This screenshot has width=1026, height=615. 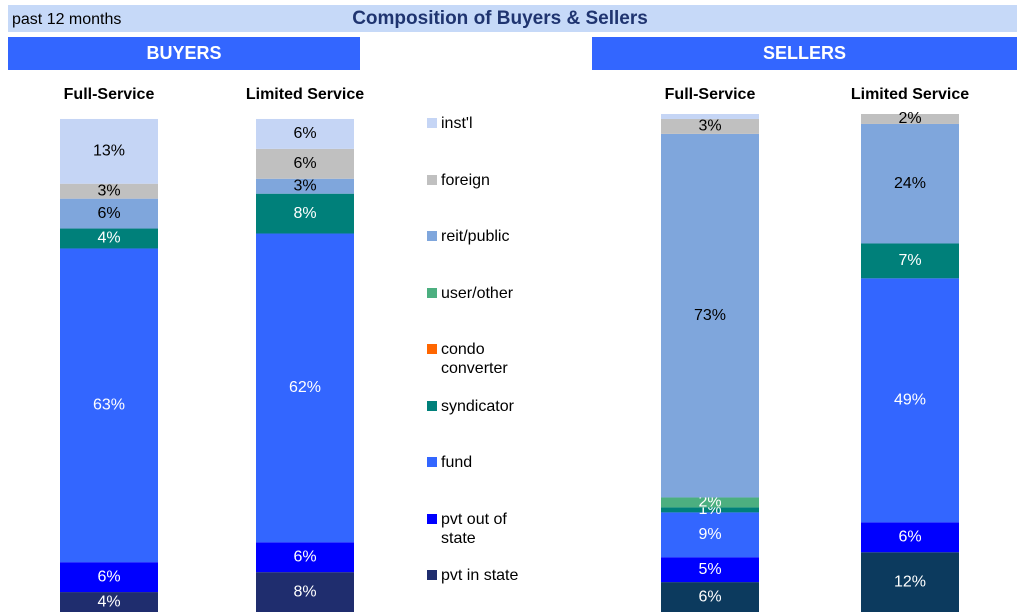 I want to click on legend-label: condo converter, so click(x=474, y=359).